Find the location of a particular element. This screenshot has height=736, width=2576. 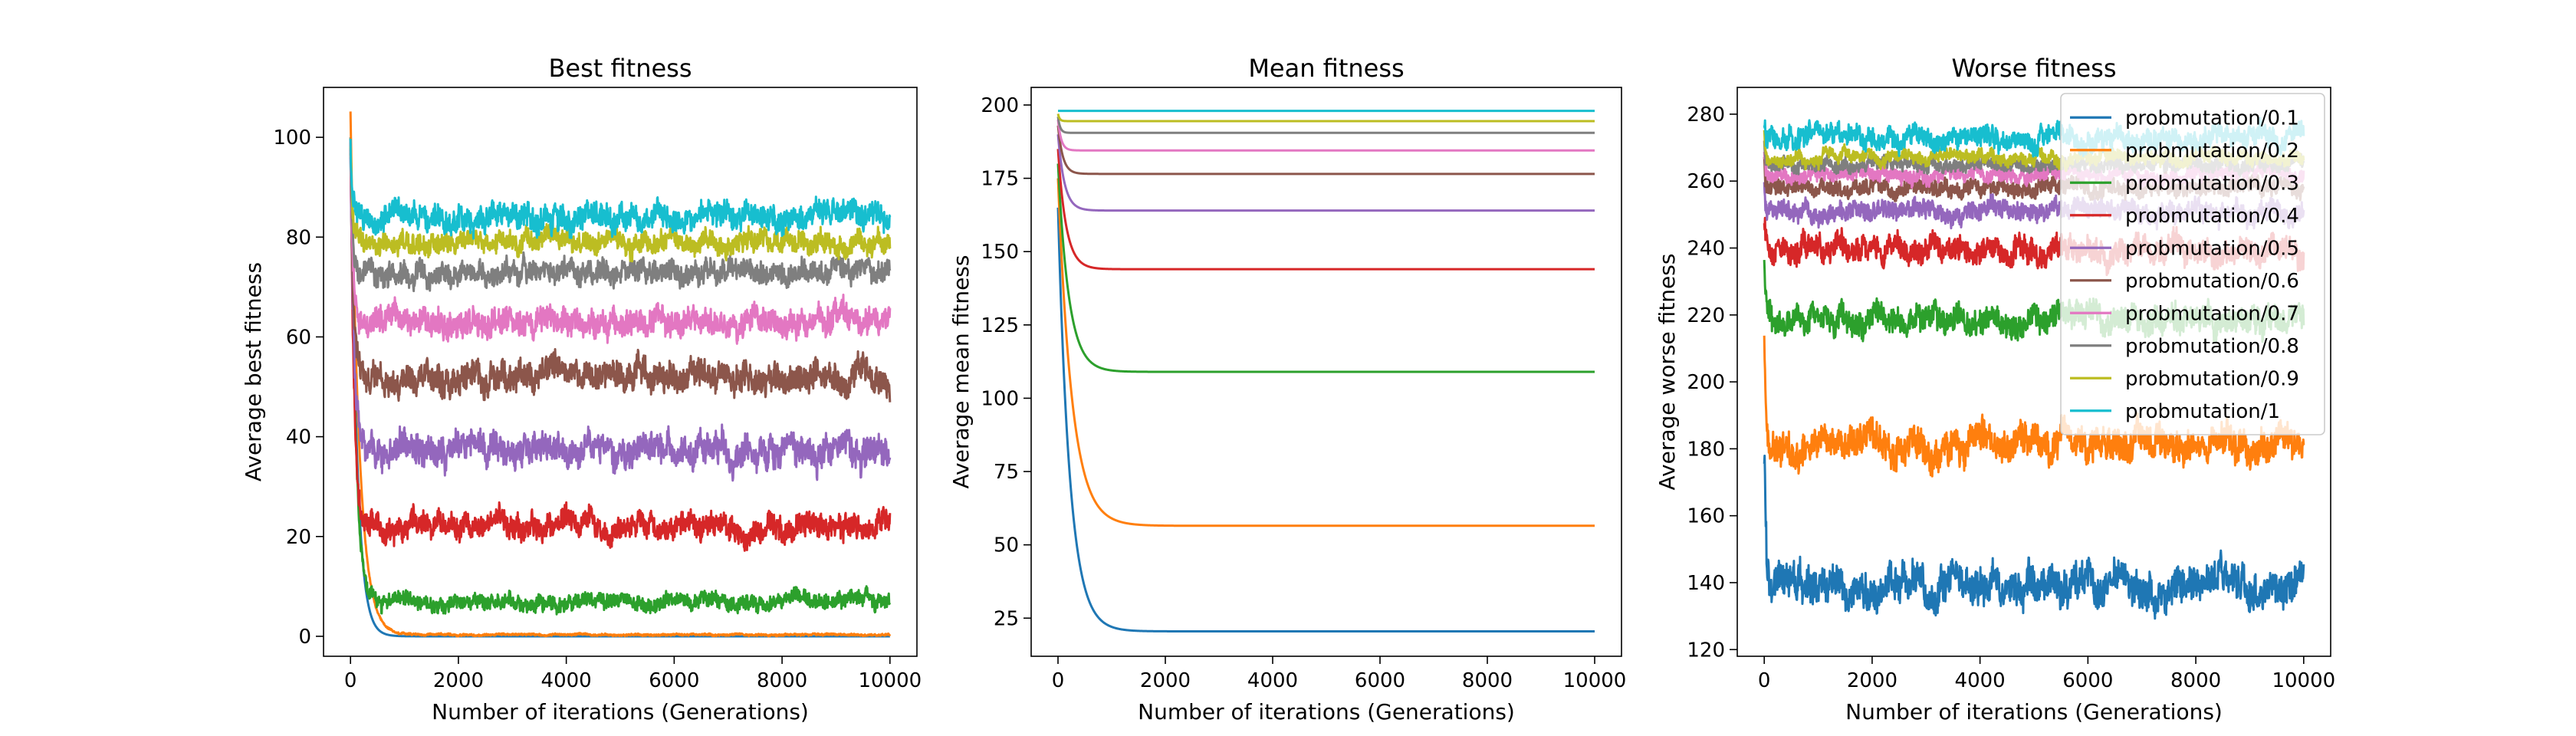

y-tick-label: 50 is located at coordinates (1007, 545).